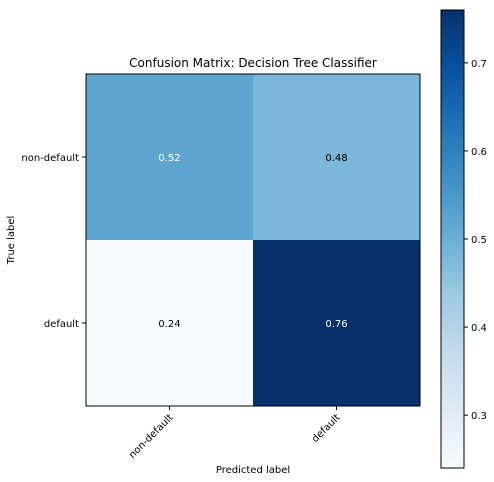 The height and width of the screenshot is (482, 494). I want to click on x-axis-ticks: non-default default, so click(235, 433).